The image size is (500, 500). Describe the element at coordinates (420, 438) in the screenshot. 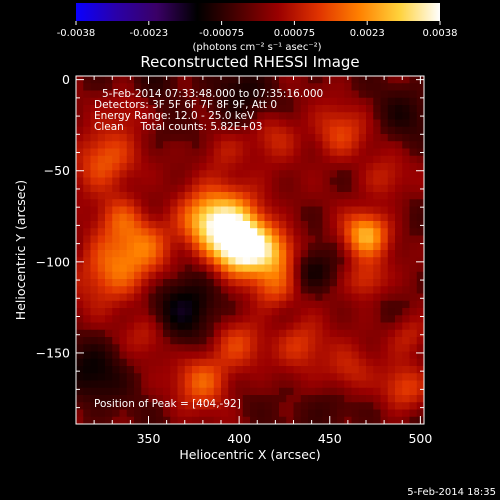

I see `x-tick-label: 500` at that location.